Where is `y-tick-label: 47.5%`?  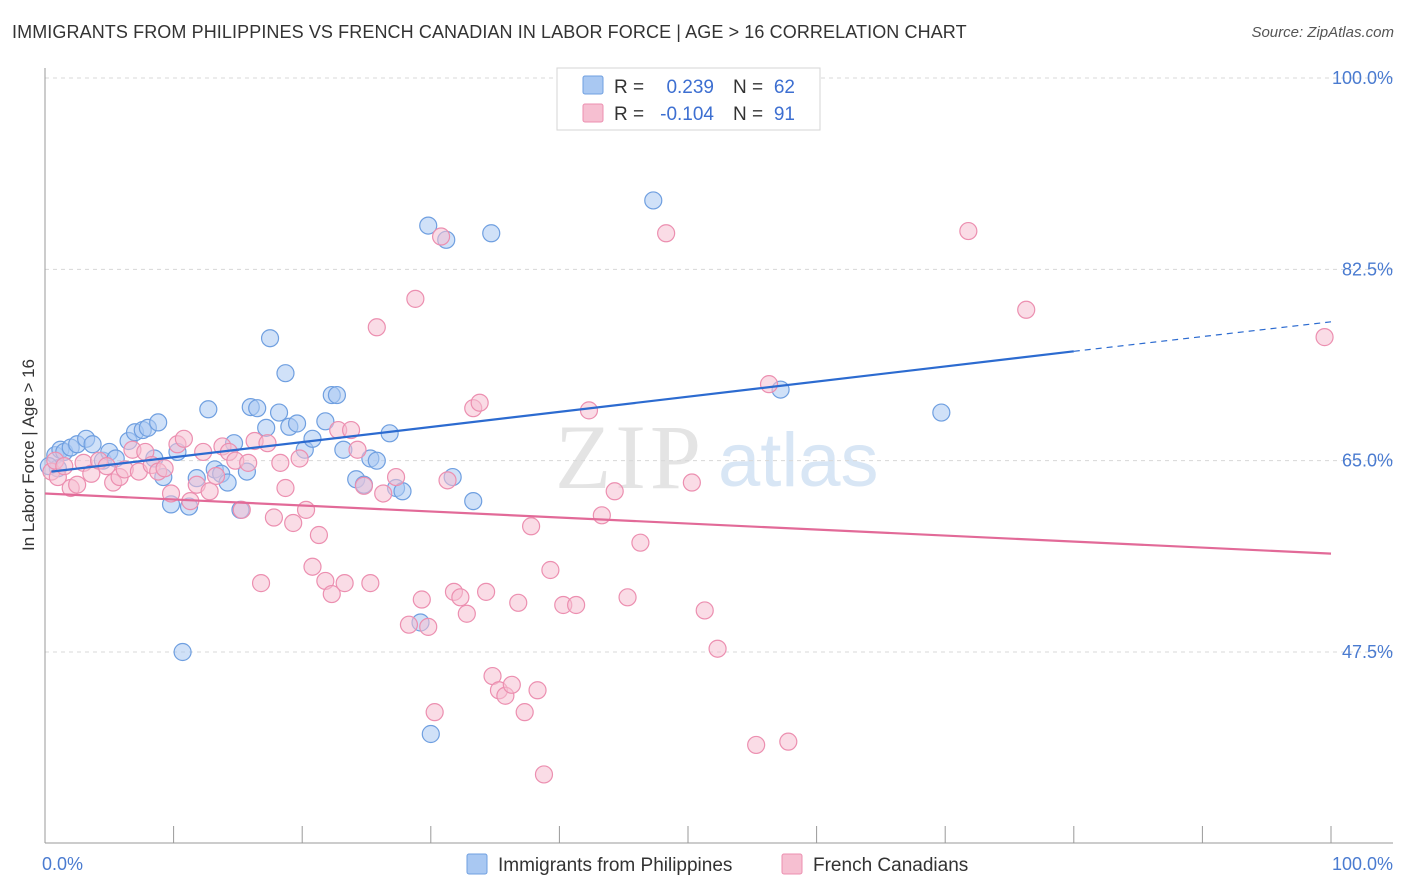
y-tick-label: 47.5% is located at coordinates (1367, 652).